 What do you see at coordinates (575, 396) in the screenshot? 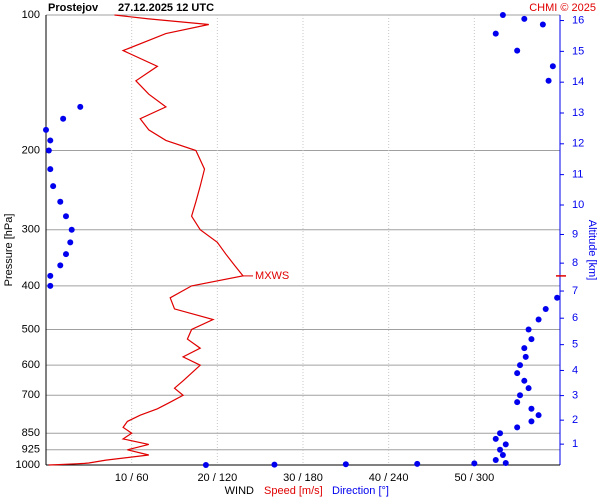
I see `y2-tick-label: 3` at bounding box center [575, 396].